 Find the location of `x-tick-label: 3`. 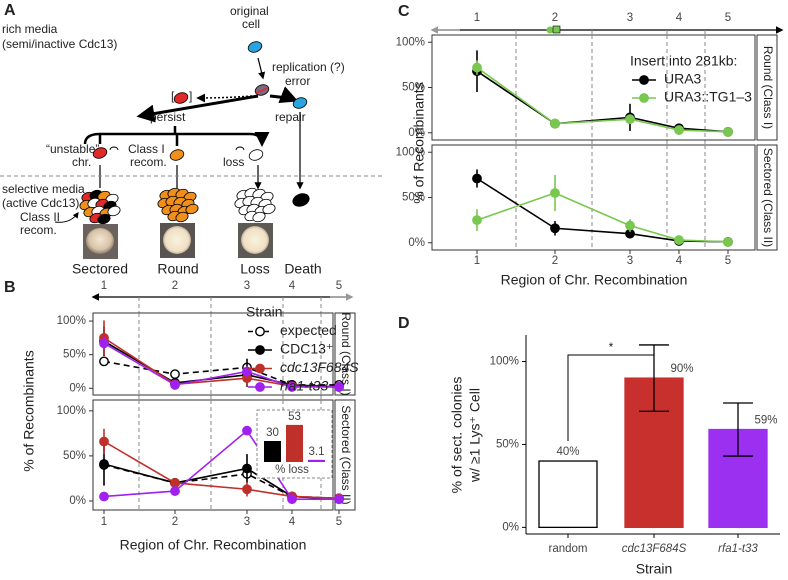

x-tick-label: 3 is located at coordinates (630, 261).